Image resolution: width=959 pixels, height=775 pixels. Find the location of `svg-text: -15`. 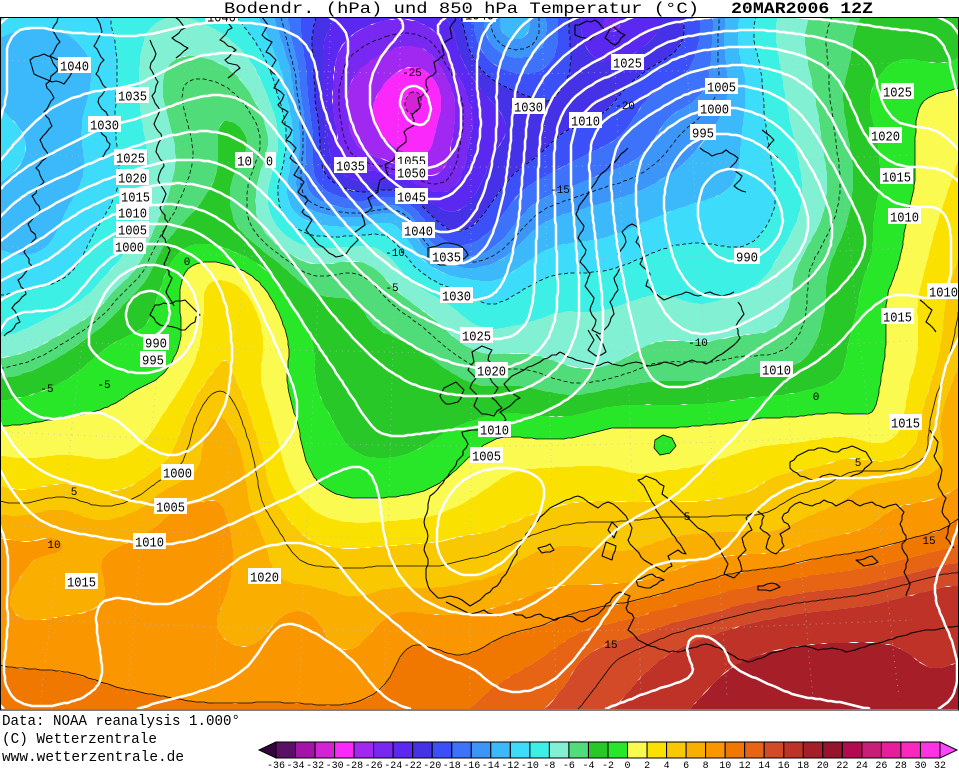

svg-text: -15 is located at coordinates (560, 191).